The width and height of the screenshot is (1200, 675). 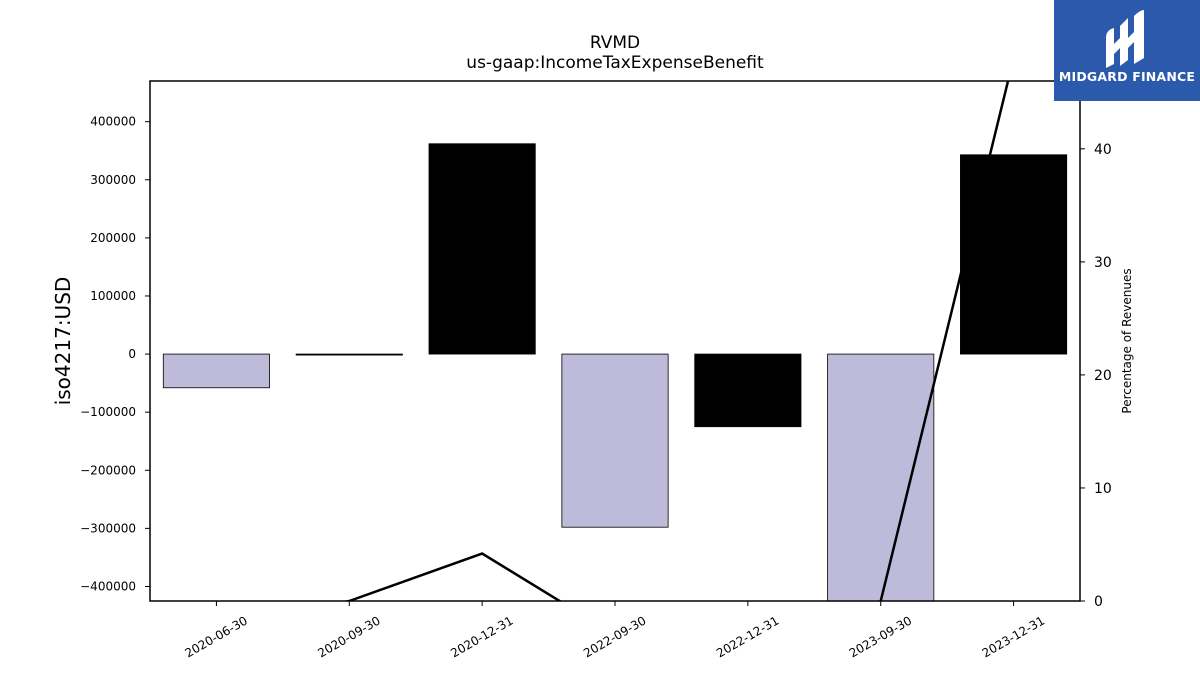 I want to click on logo-mark-icon, so click(x=1125, y=39).